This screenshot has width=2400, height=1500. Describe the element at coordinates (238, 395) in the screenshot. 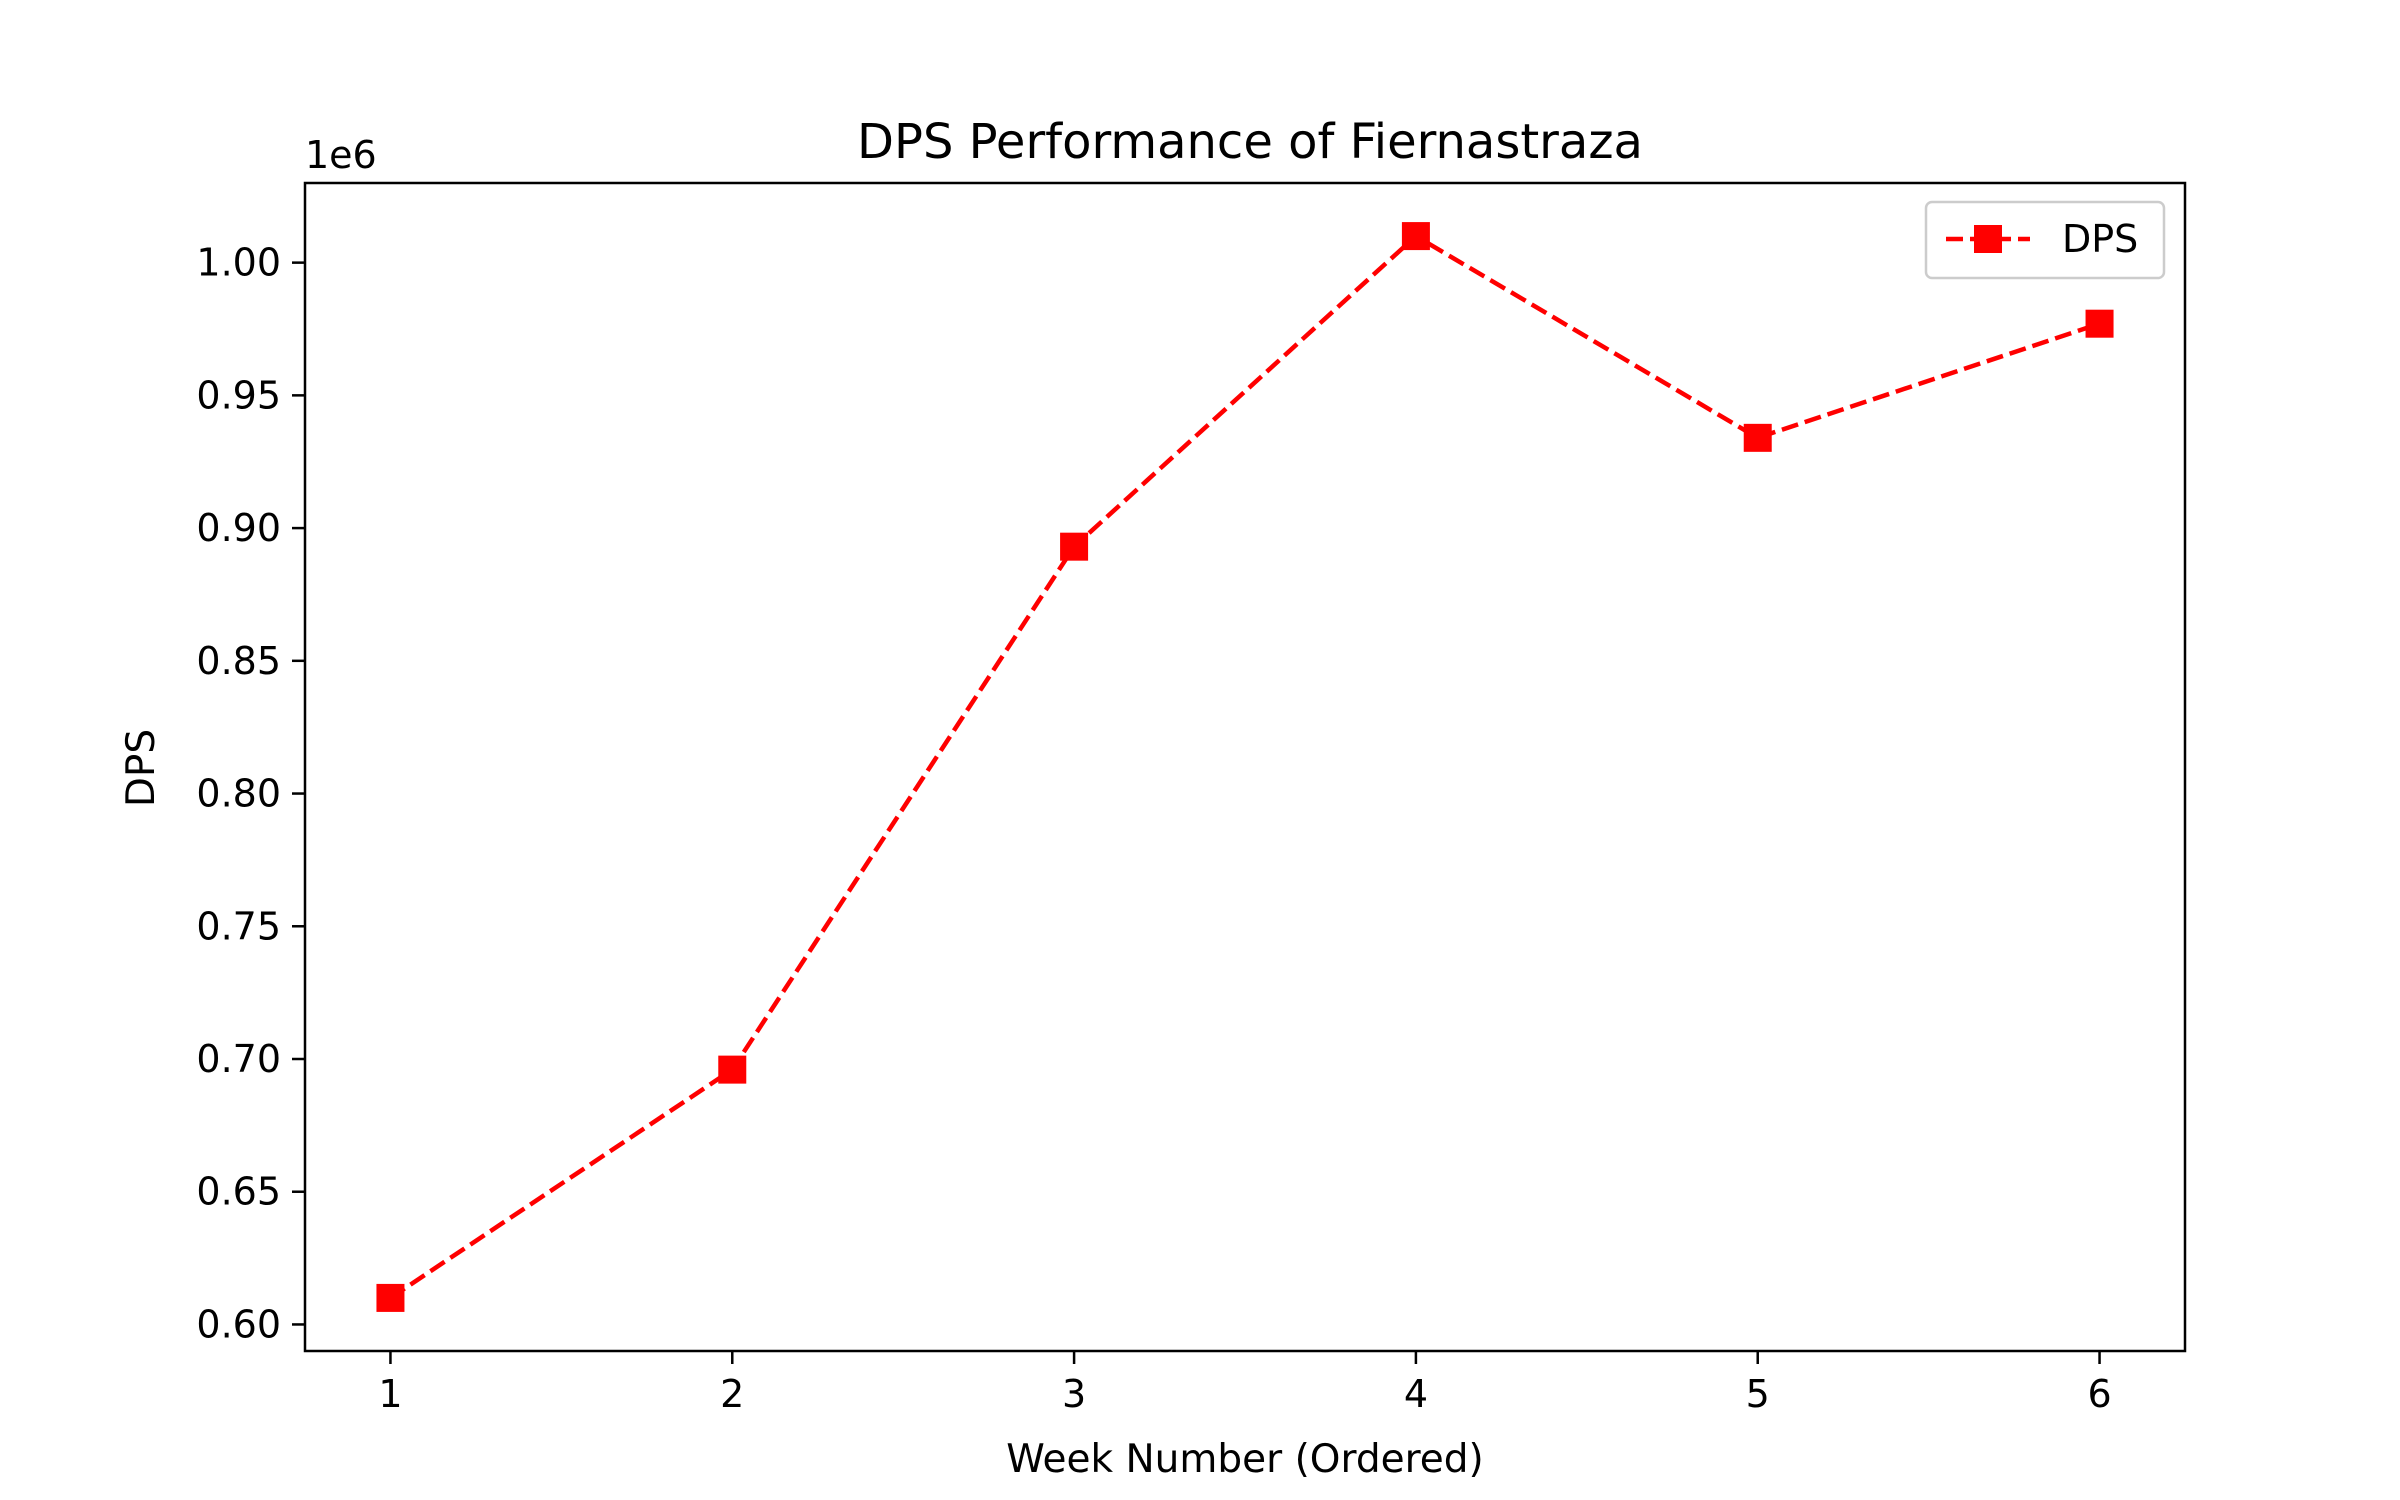

I see `y-tick-label: 0.95` at that location.